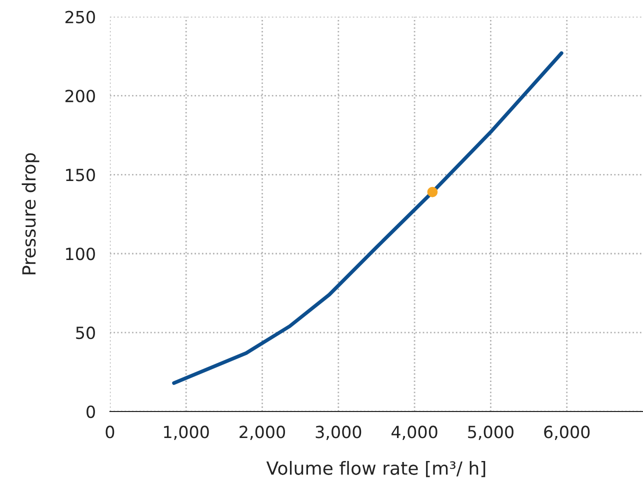 The image size is (643, 494). I want to click on x-axis-title: Volume flow rate [m³/ h], so click(376, 469).